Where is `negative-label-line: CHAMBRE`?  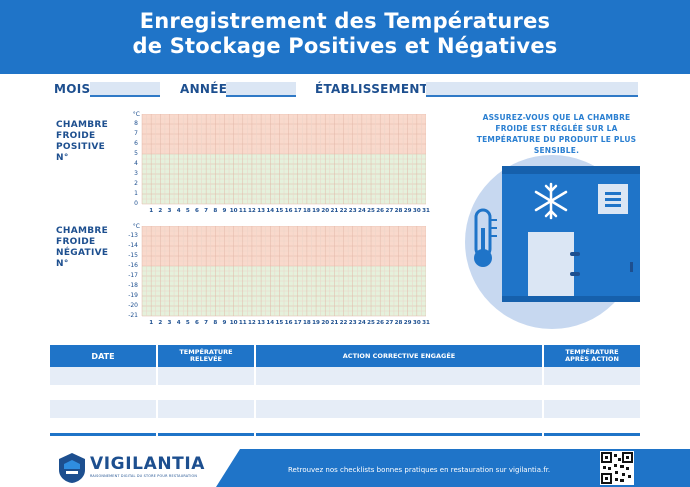
negative-label-line: CHAMBRE is located at coordinates (82, 231).